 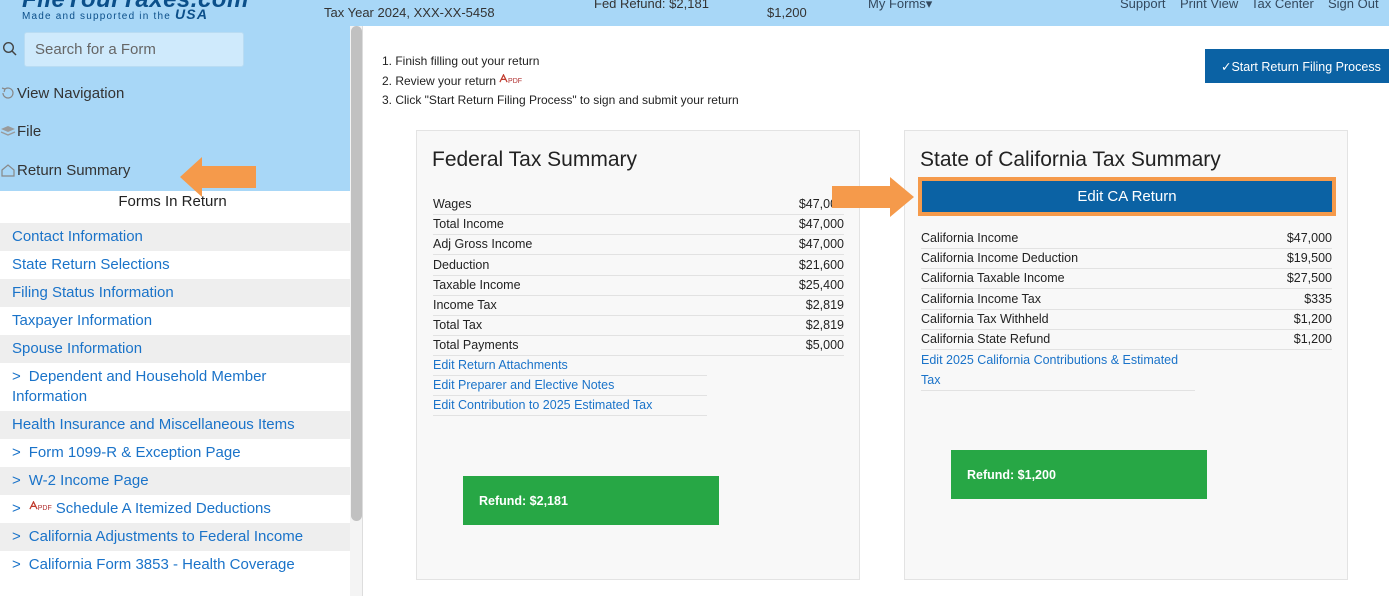 What do you see at coordinates (638, 346) in the screenshot?
I see `federal-summary-row: Total Payments $5,000` at bounding box center [638, 346].